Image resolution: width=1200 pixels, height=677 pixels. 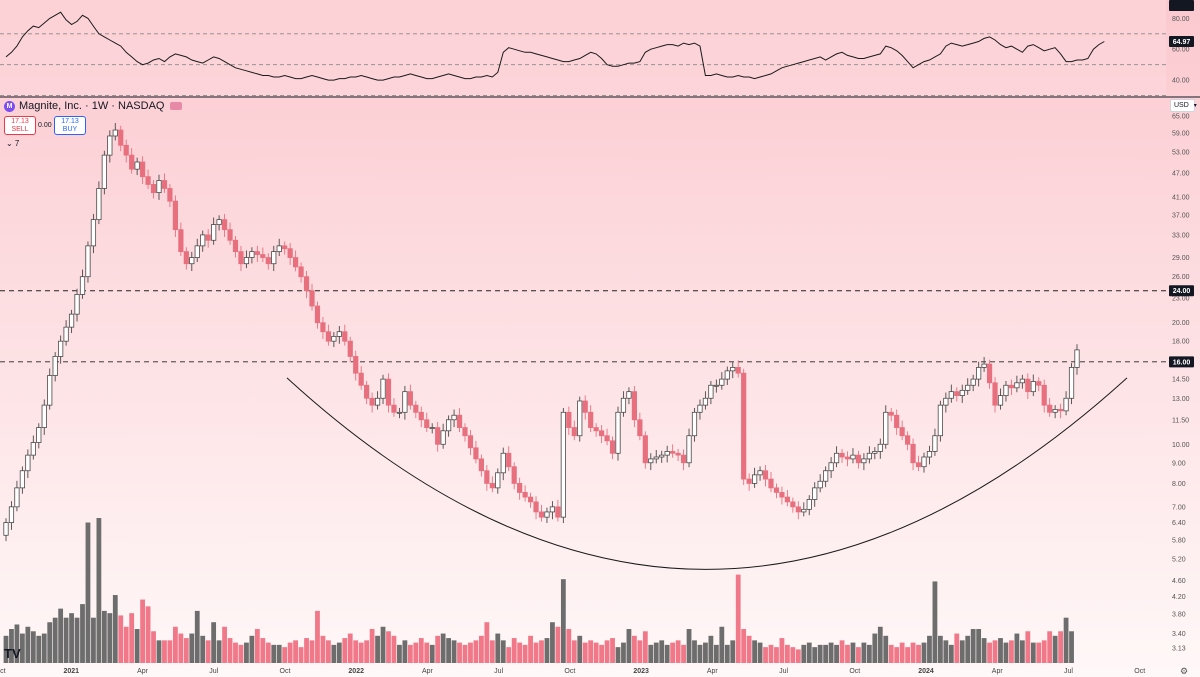 What do you see at coordinates (1179, 614) in the screenshot?
I see `price-tick-25: 3.80` at bounding box center [1179, 614].